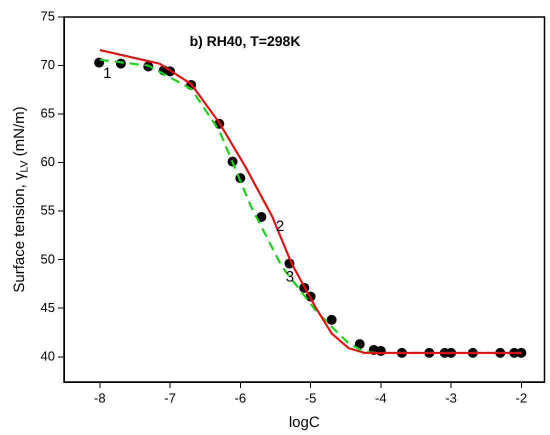 The image size is (550, 435). I want to click on y-tick-label: 75, so click(47, 16).